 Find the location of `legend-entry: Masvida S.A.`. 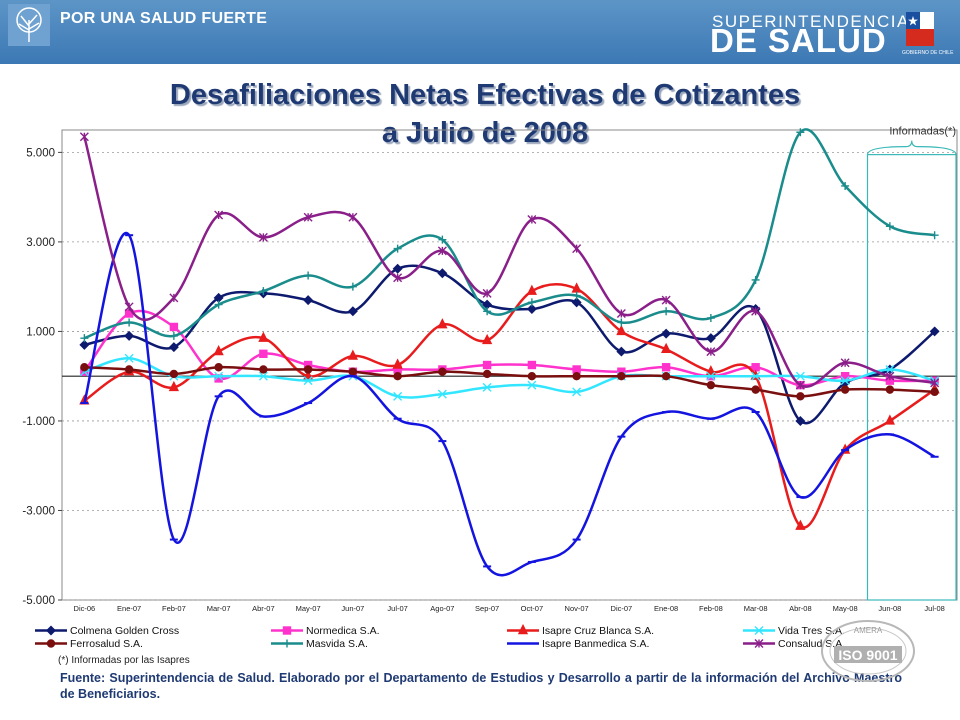

legend-entry: Masvida S.A. is located at coordinates (319, 643).